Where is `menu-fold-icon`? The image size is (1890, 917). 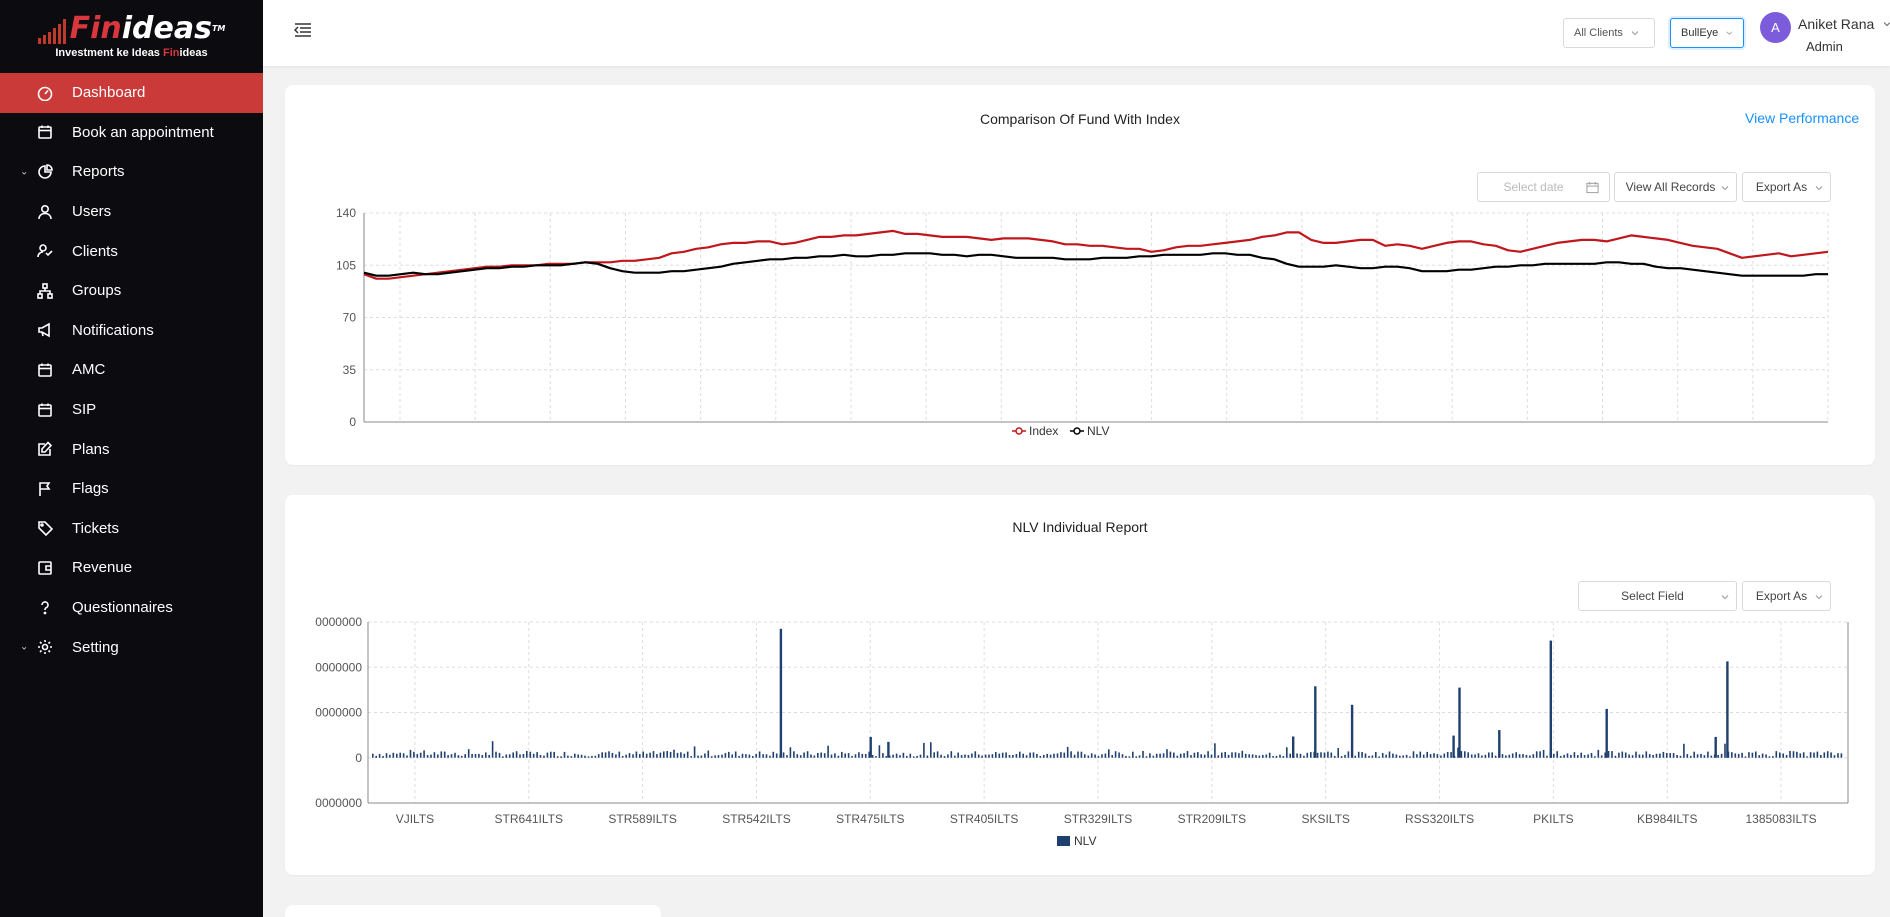
menu-fold-icon is located at coordinates (302, 30).